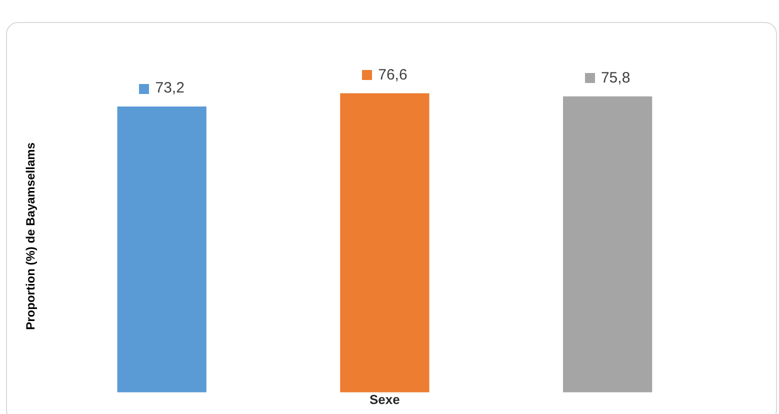  What do you see at coordinates (31, 236) in the screenshot?
I see `y-axis-title: Proportion (%) de Bayamsellams` at bounding box center [31, 236].